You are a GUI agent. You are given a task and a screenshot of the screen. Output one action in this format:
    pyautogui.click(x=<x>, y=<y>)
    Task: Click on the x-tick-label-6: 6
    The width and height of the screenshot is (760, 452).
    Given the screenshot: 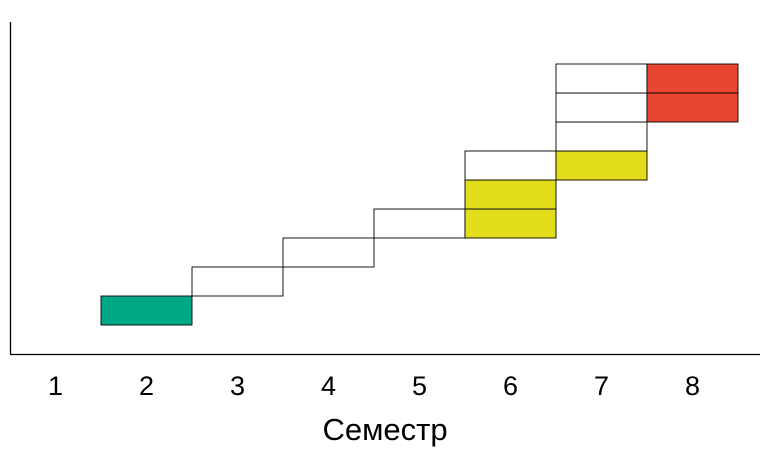 What is the action you would take?
    pyautogui.click(x=510, y=386)
    